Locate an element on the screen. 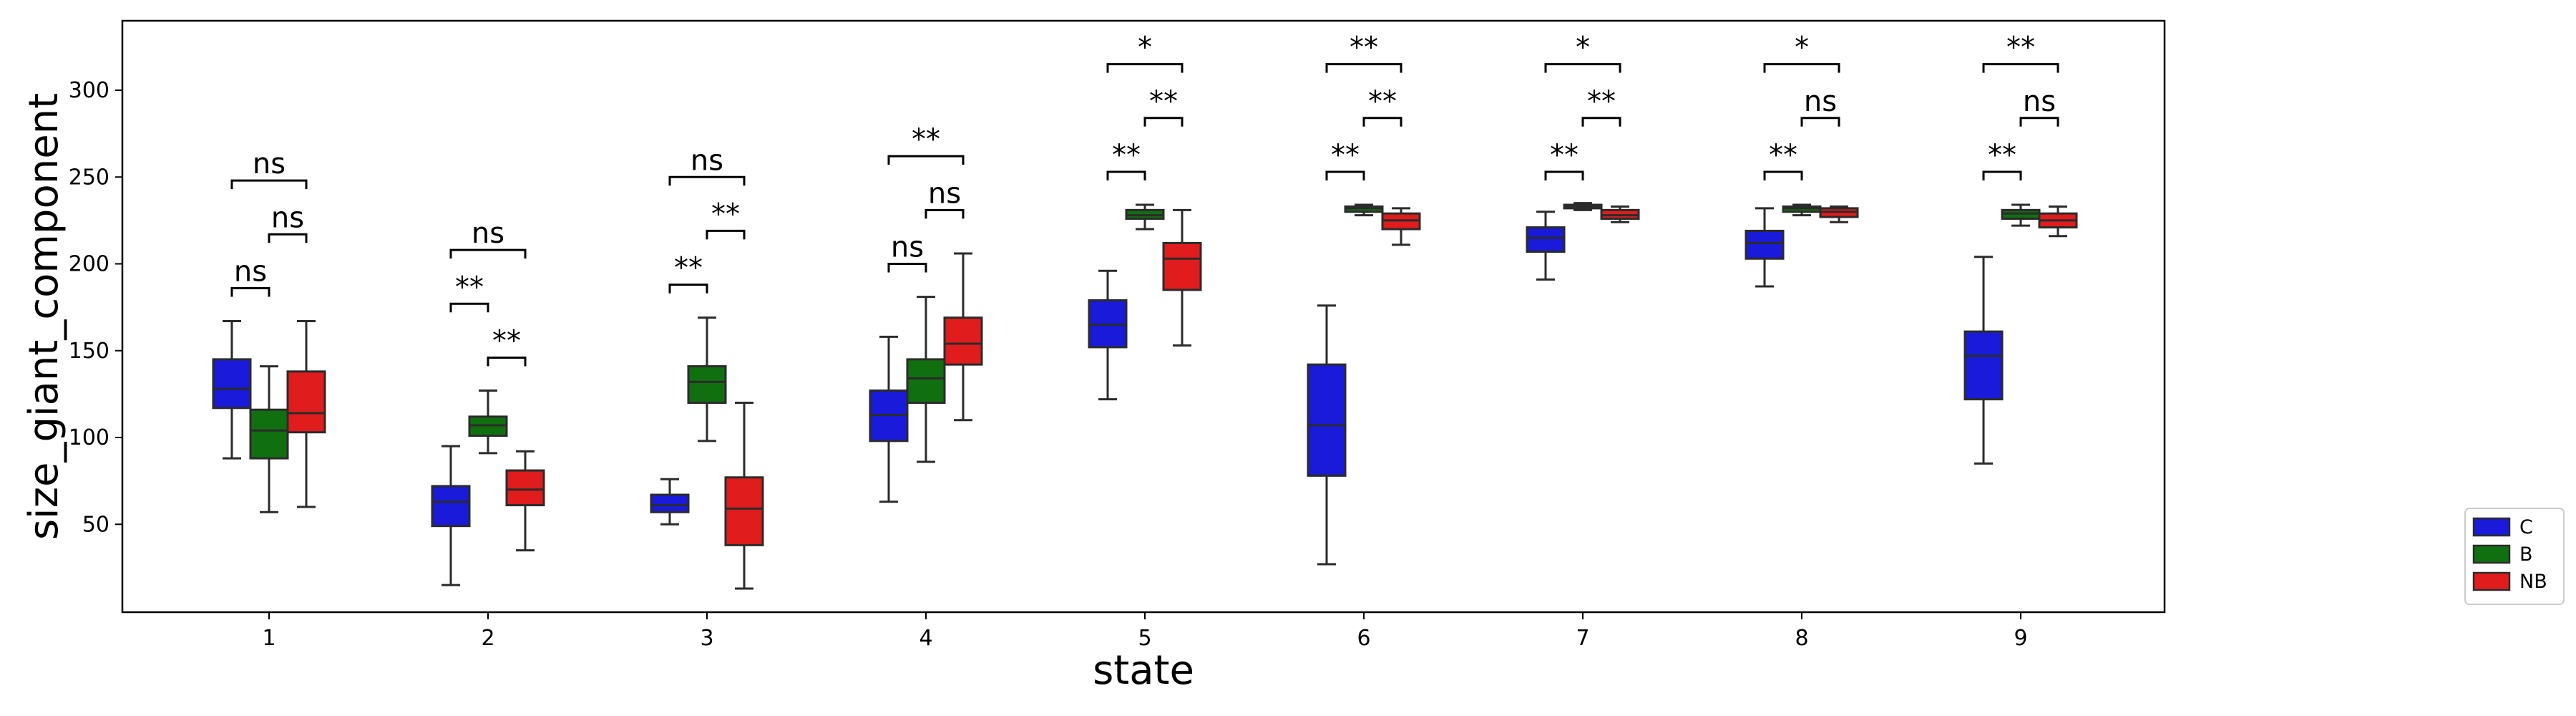  y-axis-title: size_giant_component is located at coordinates (44, 316).